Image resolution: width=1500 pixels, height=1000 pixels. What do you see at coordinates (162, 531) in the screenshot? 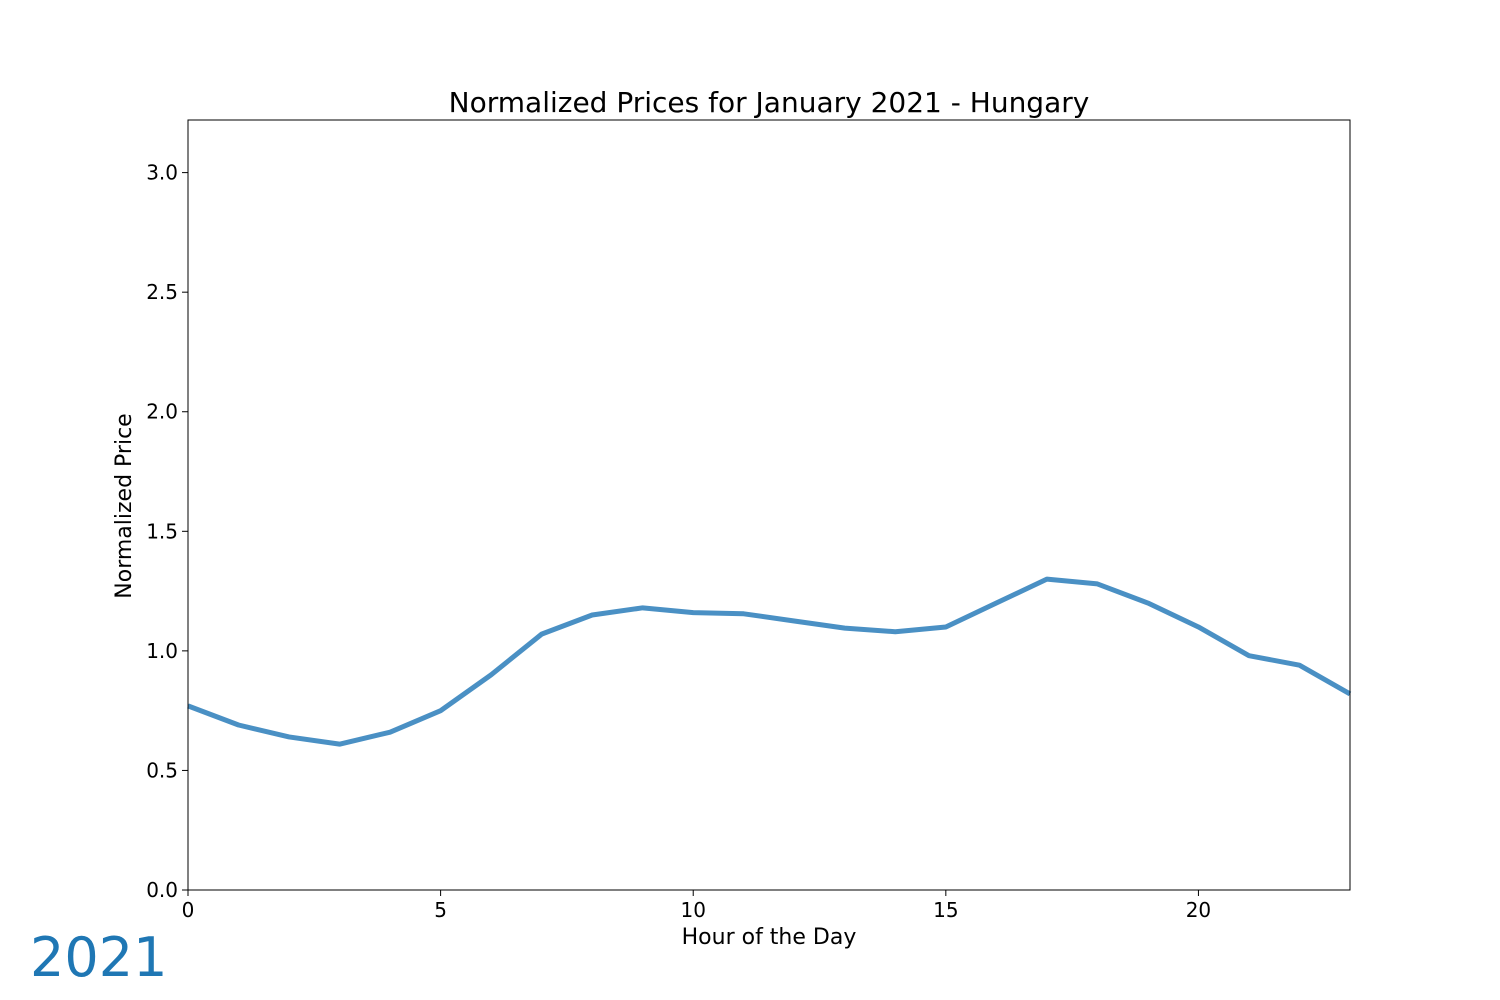
I see `y-tick-label: 1.5` at bounding box center [162, 531].